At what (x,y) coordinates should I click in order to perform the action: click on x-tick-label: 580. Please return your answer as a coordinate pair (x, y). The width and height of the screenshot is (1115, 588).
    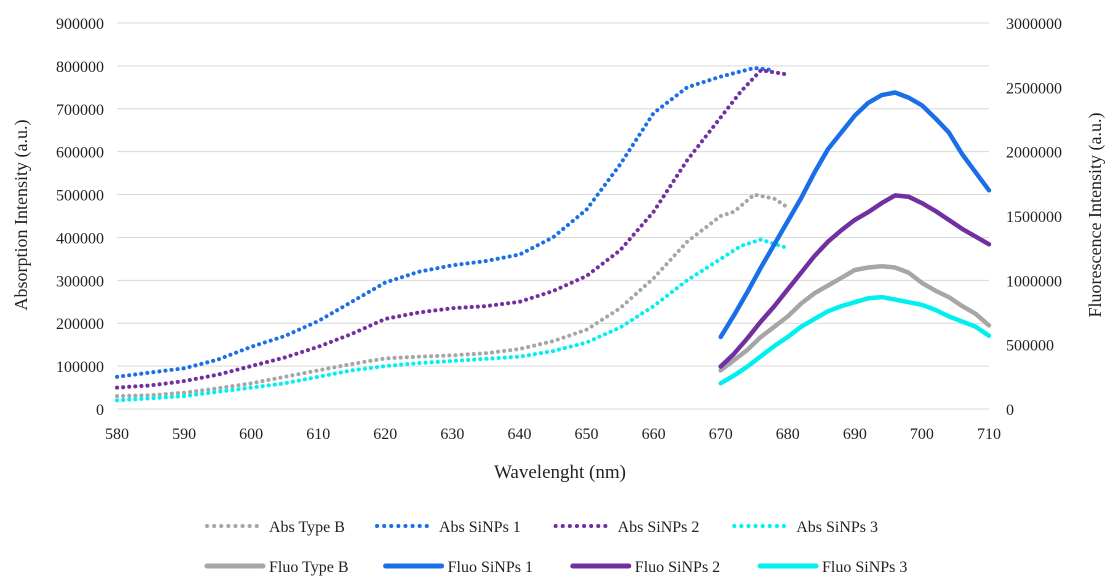
    Looking at the image, I should click on (117, 434).